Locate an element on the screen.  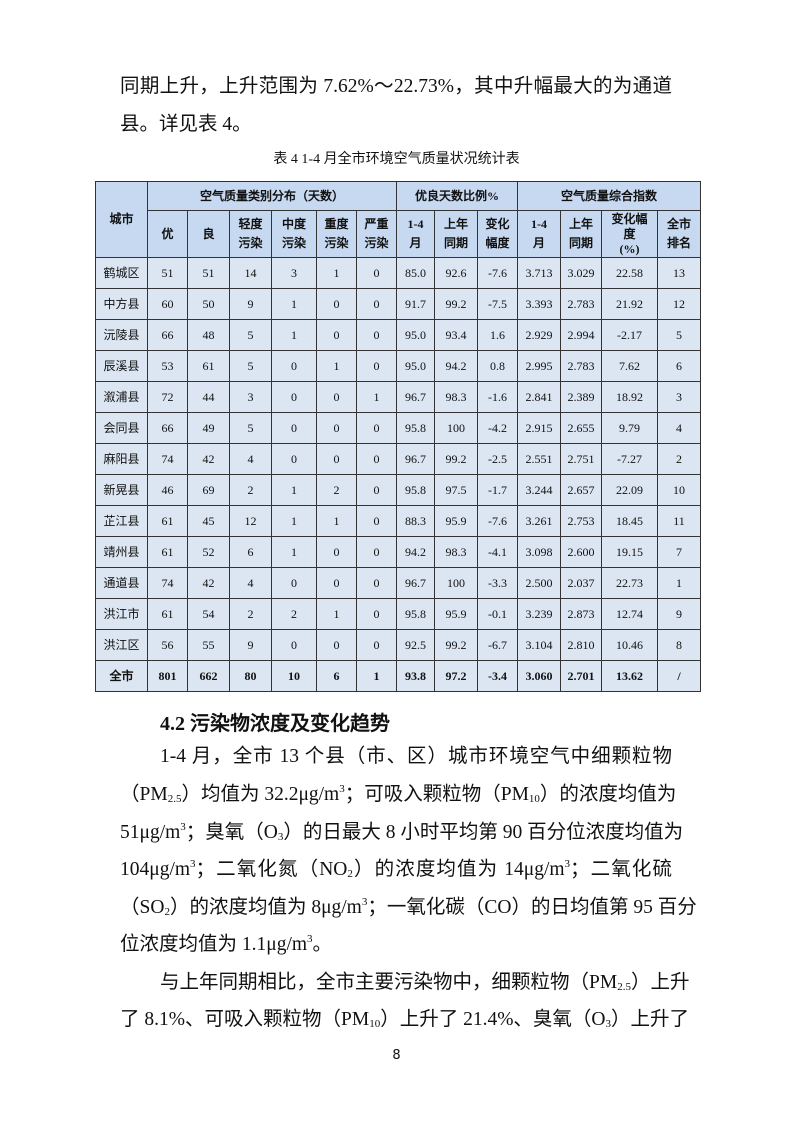
value-cell: 85.0 is located at coordinates (415, 273).